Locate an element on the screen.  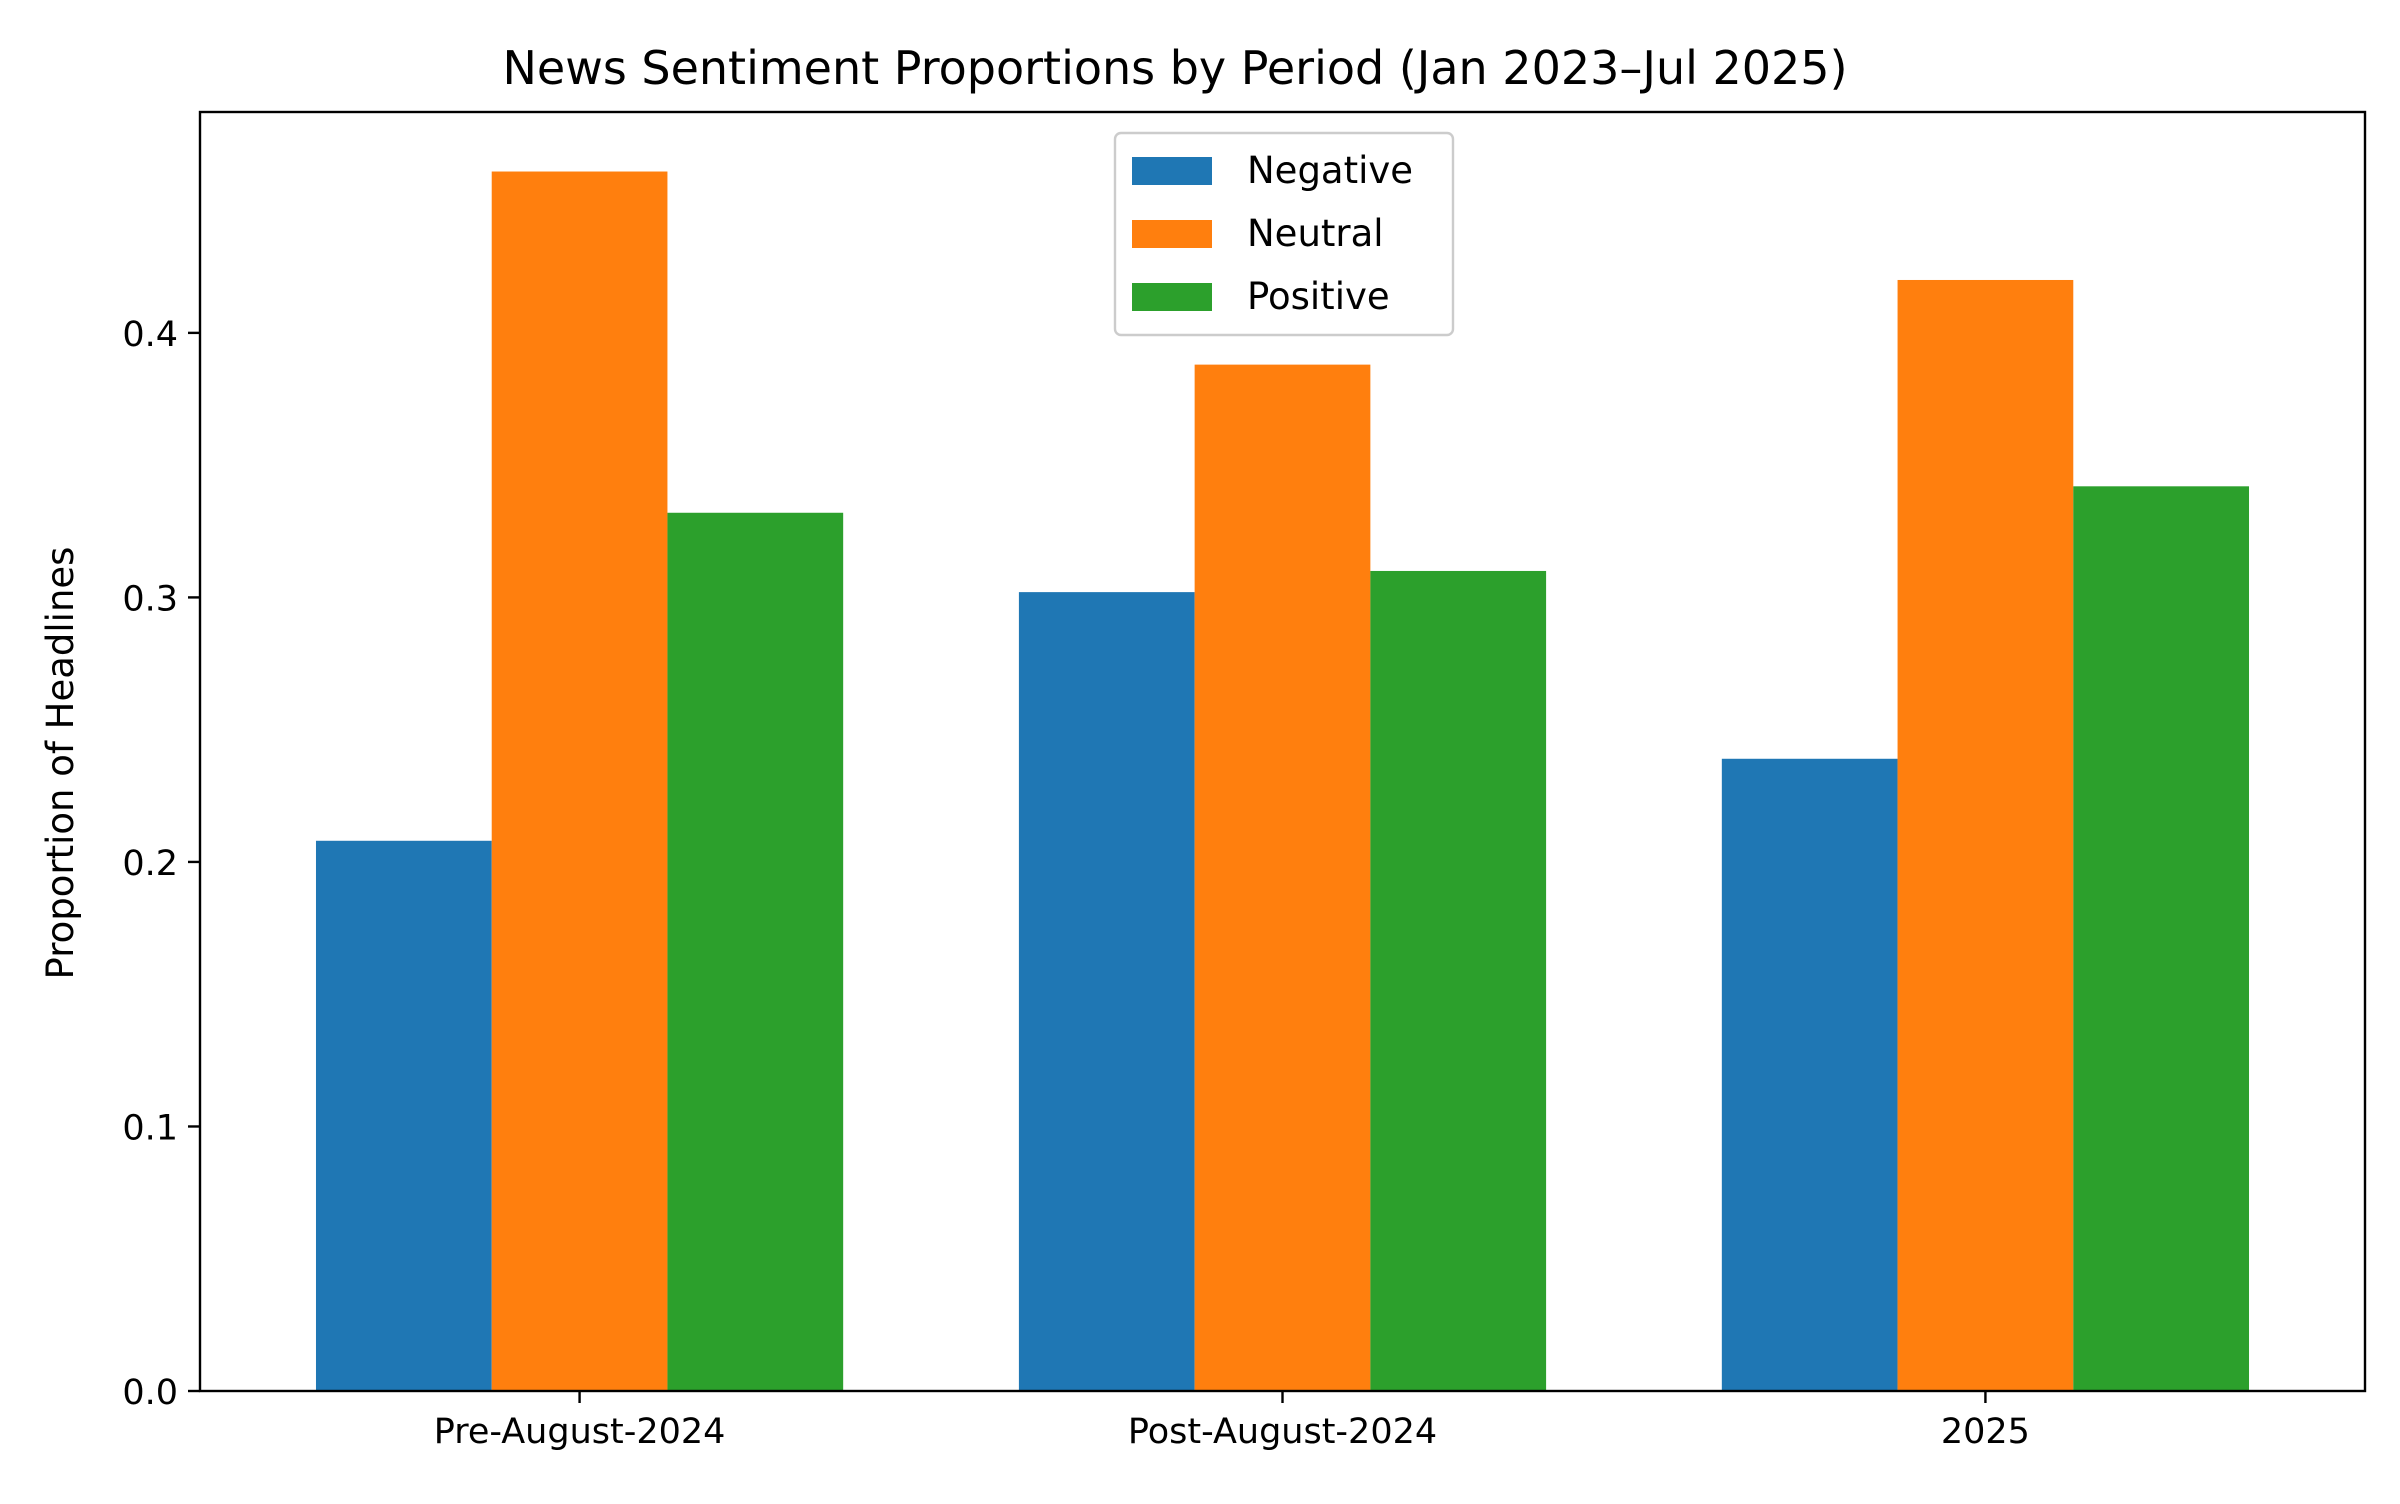
legend-swatch-neutral is located at coordinates (1172, 234).